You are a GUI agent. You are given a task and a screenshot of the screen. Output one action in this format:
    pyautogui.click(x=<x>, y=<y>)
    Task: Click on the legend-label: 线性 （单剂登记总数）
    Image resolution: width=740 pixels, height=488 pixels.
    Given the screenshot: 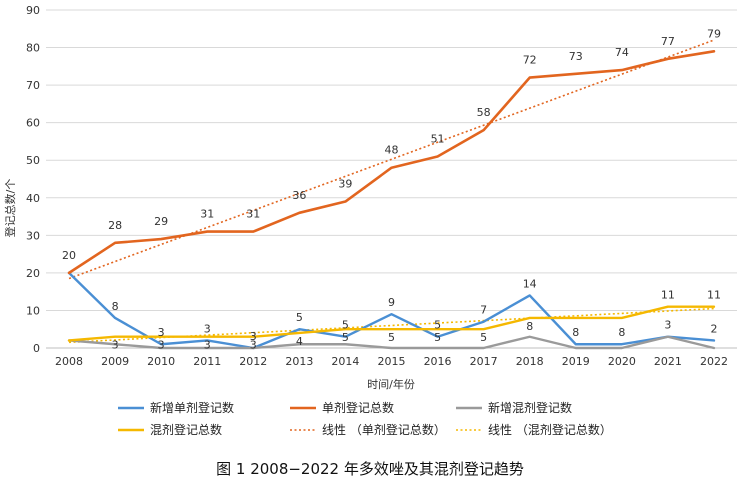 What is the action you would take?
    pyautogui.click(x=384, y=429)
    